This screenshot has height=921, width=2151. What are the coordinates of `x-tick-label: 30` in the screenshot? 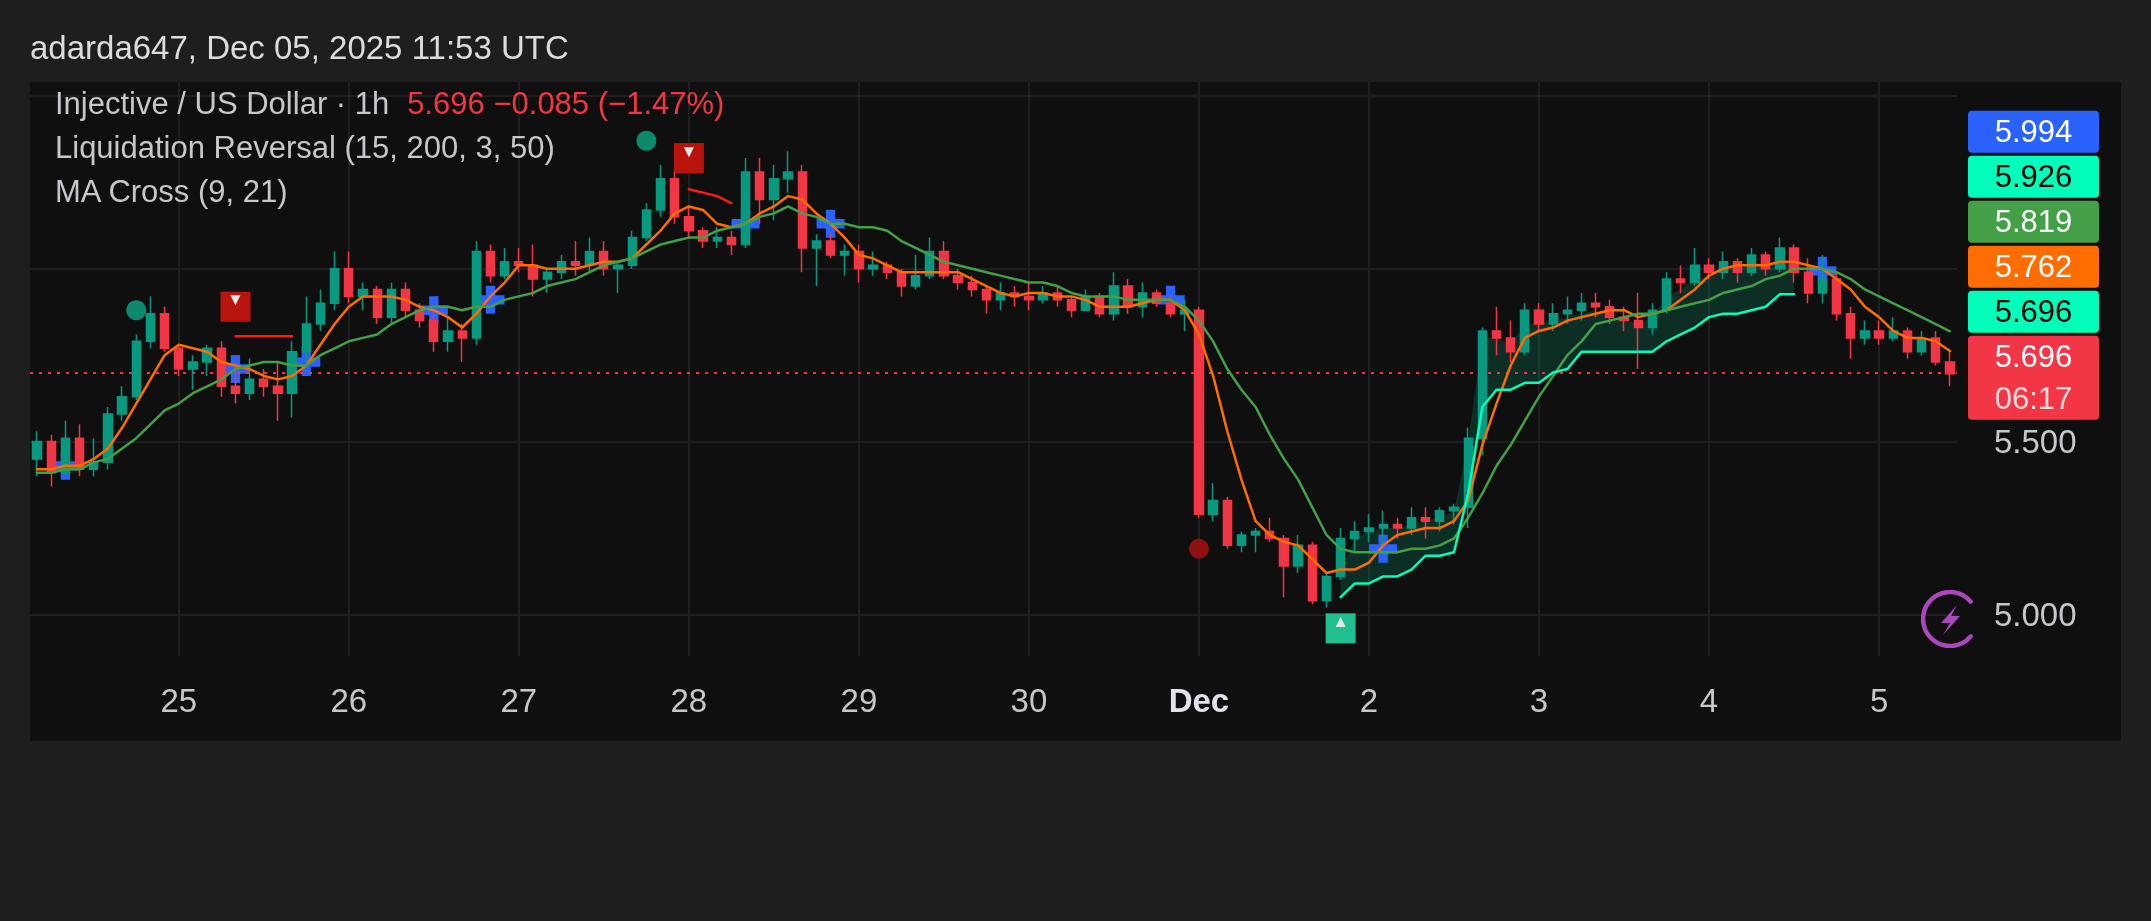 It's located at (1029, 700).